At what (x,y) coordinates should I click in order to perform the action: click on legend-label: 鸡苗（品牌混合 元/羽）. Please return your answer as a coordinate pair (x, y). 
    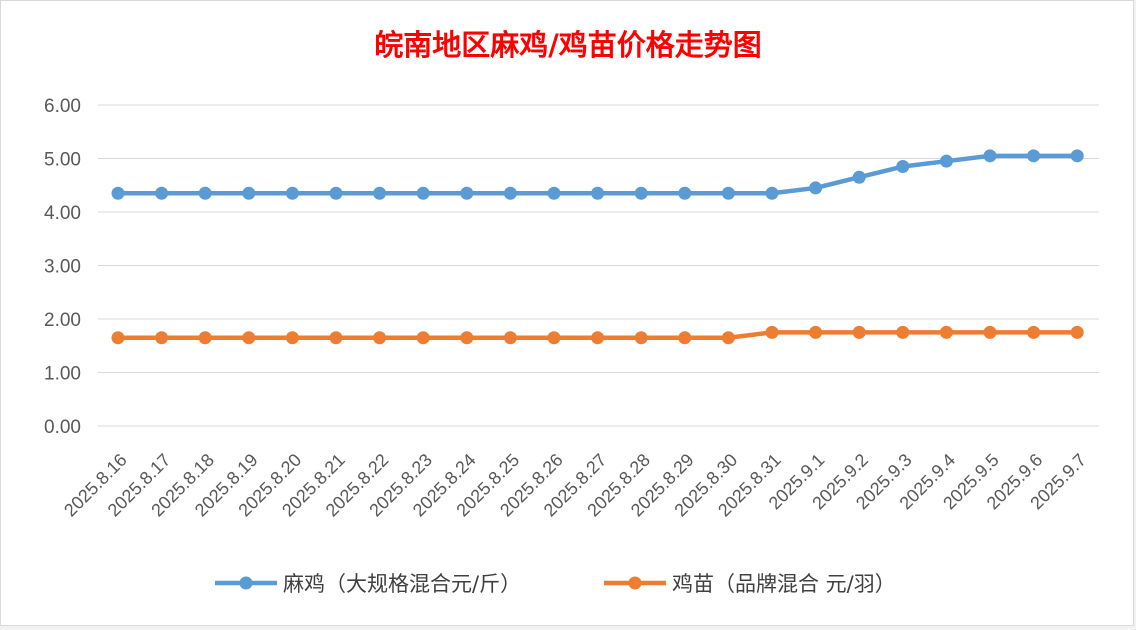
    Looking at the image, I should click on (784, 584).